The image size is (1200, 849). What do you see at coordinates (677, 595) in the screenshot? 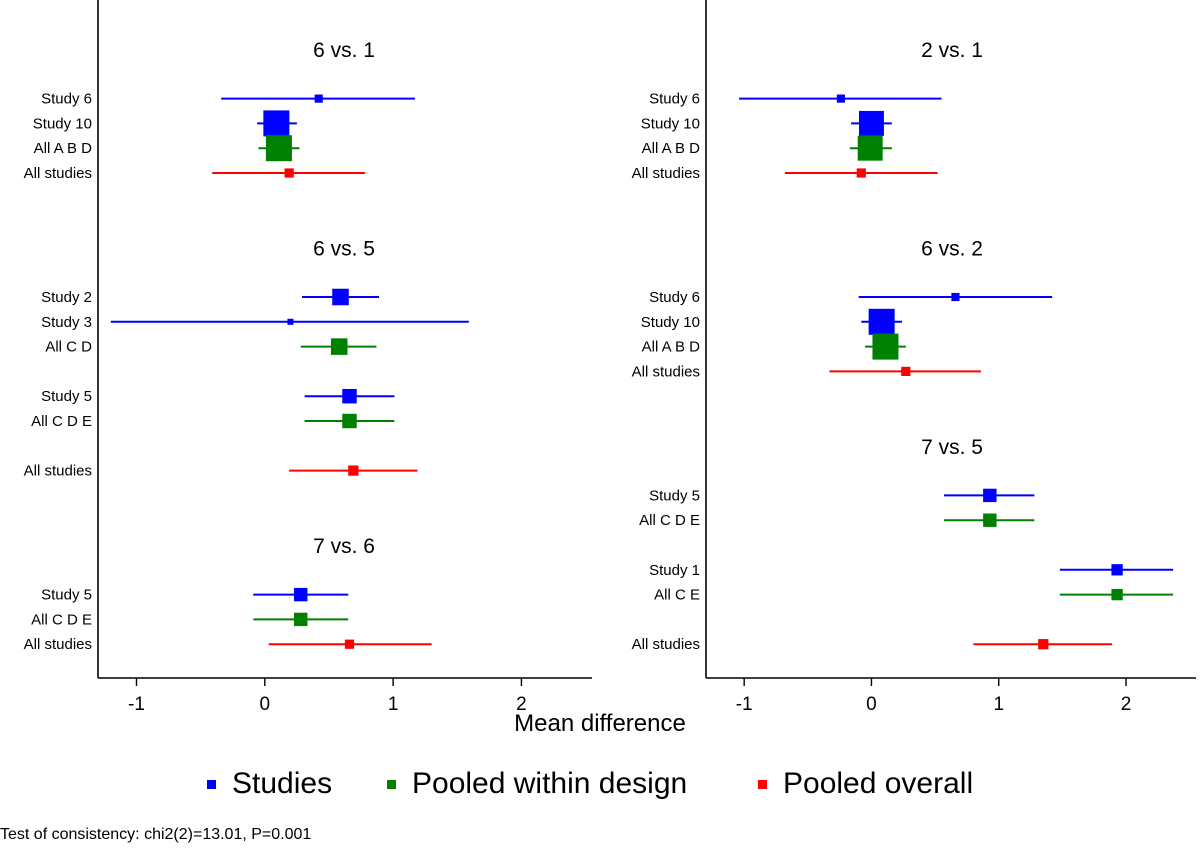
I see `row-label: All C E` at bounding box center [677, 595].